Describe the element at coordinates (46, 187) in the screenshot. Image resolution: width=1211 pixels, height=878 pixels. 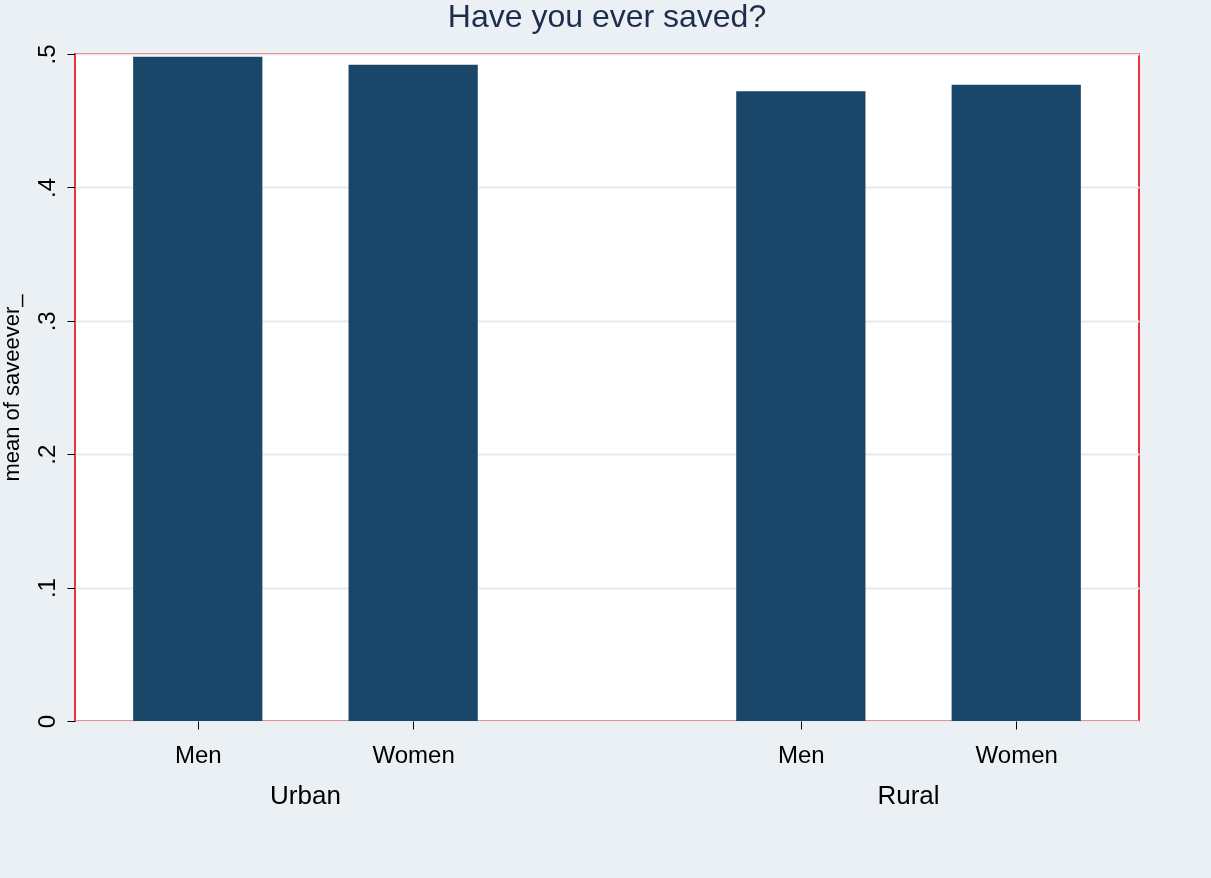
I see `y-tick-label: .4` at that location.